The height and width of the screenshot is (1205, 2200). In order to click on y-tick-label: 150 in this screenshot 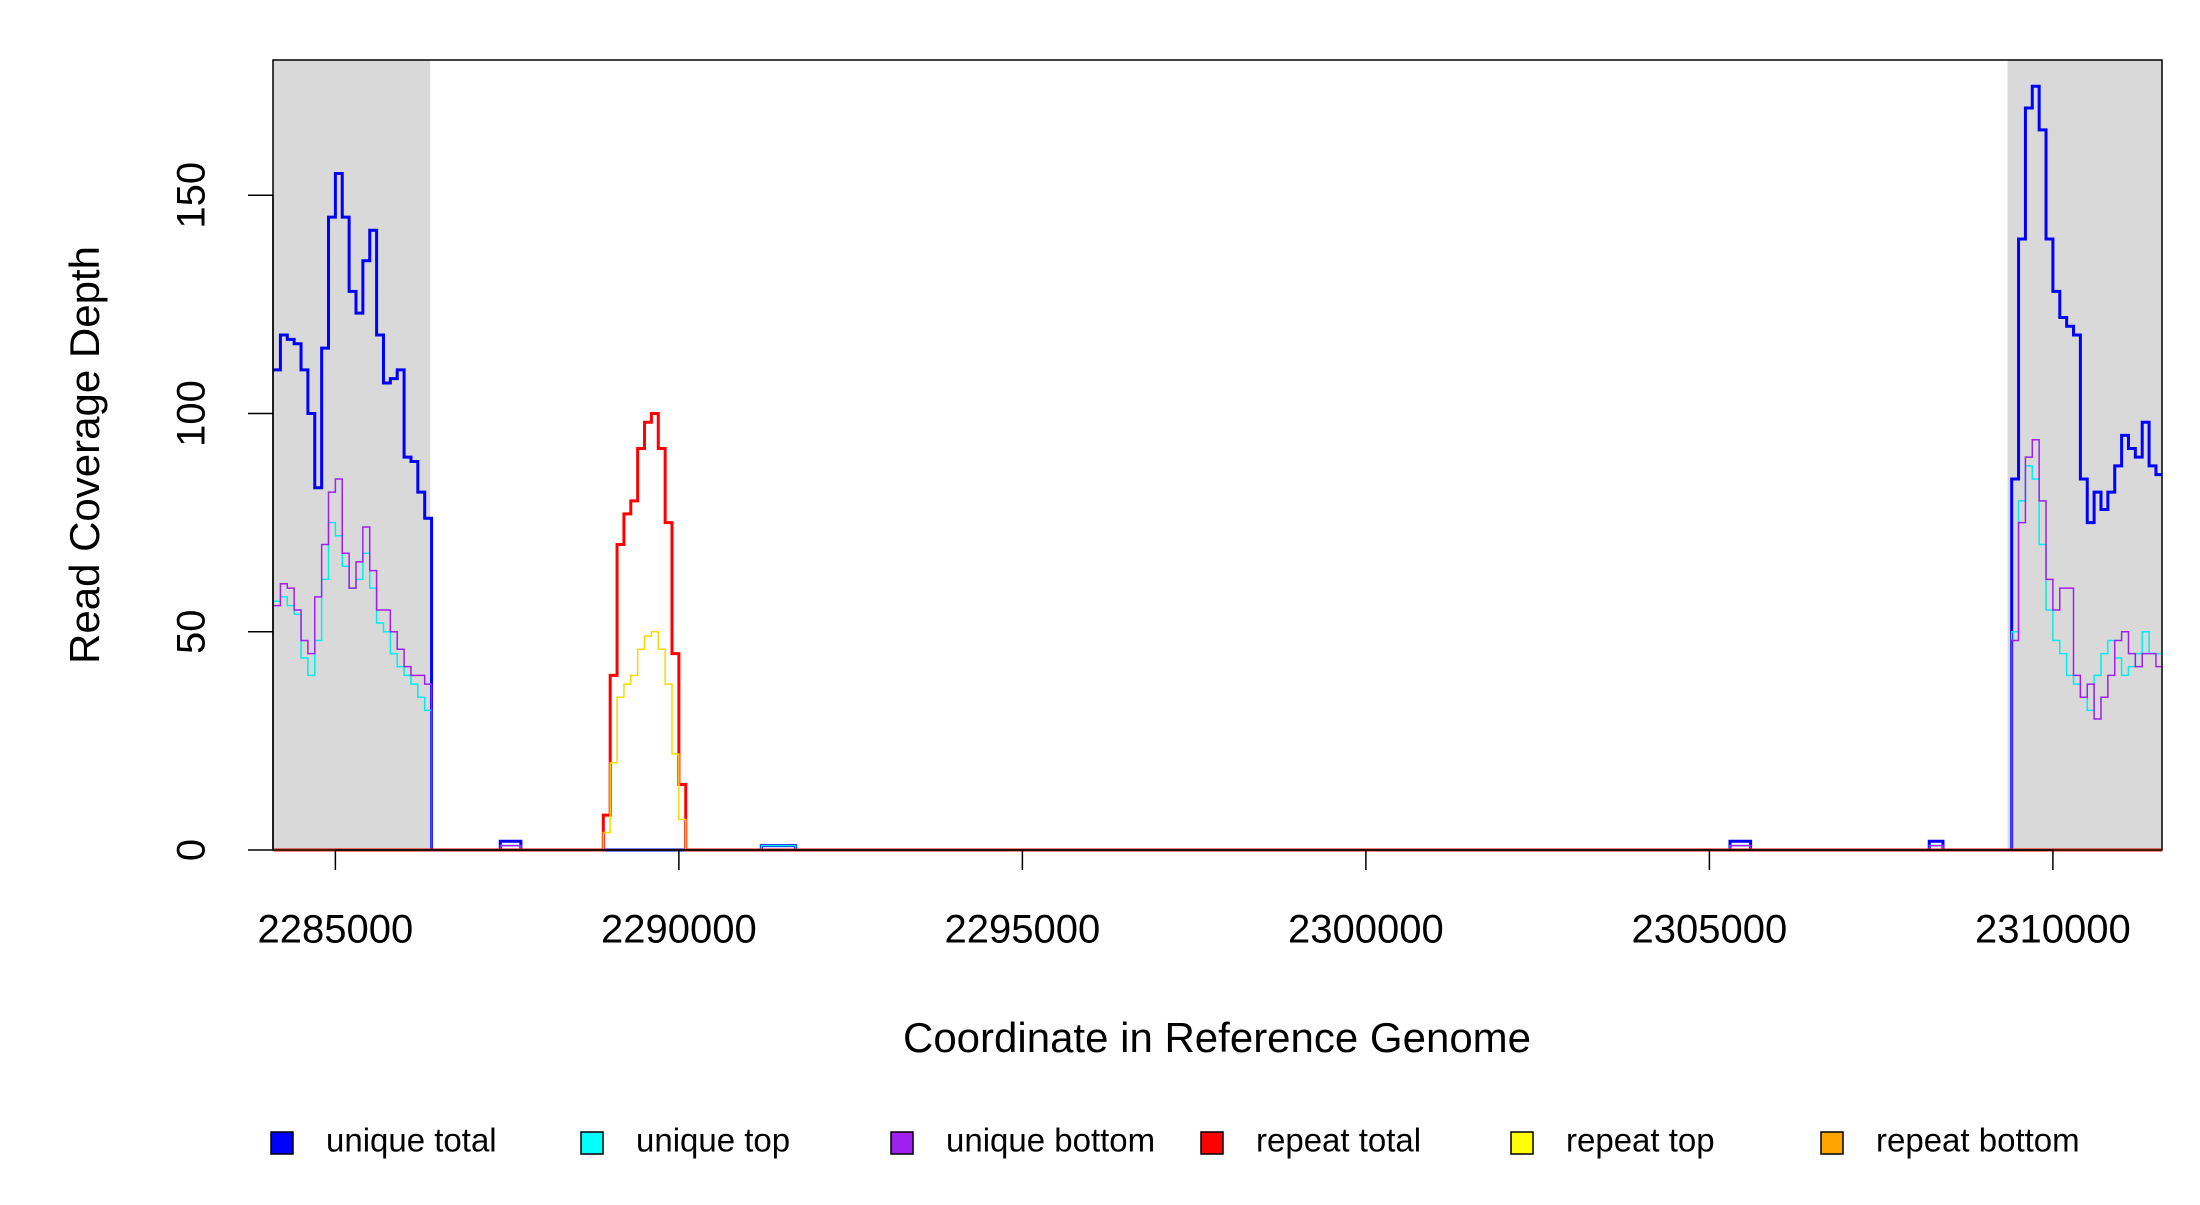, I will do `click(192, 195)`.